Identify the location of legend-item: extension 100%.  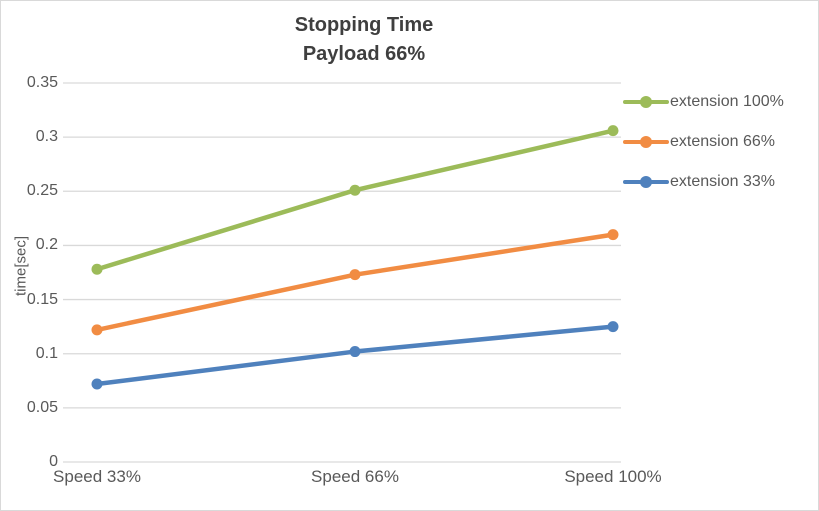
(703, 102).